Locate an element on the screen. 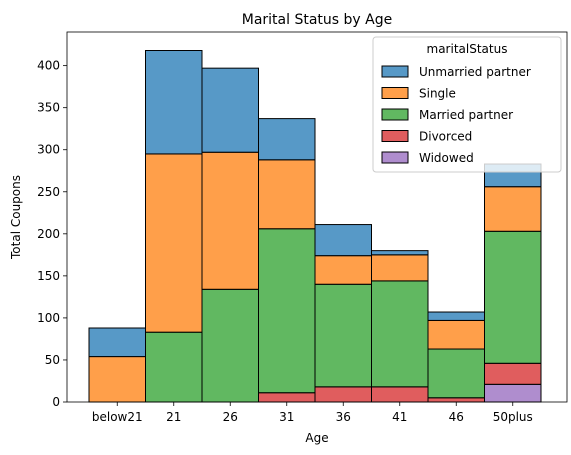 The width and height of the screenshot is (571, 455). y-tick-label: 200 is located at coordinates (48, 234).